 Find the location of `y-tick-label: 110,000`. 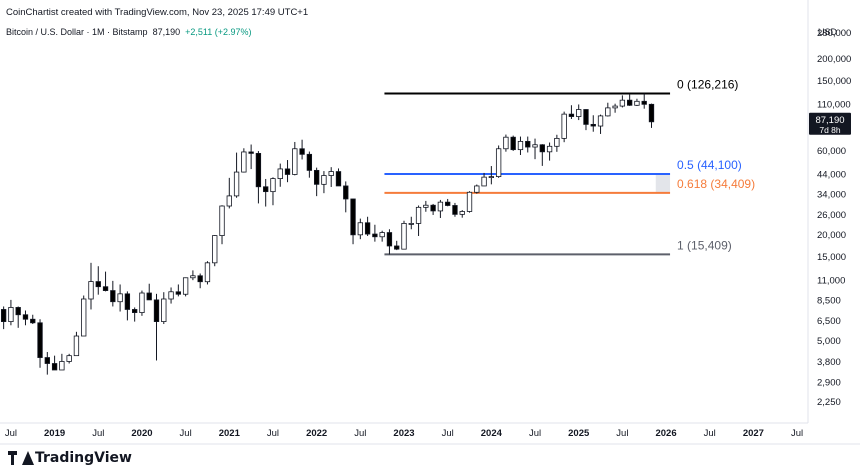

y-tick-label: 110,000 is located at coordinates (834, 105).